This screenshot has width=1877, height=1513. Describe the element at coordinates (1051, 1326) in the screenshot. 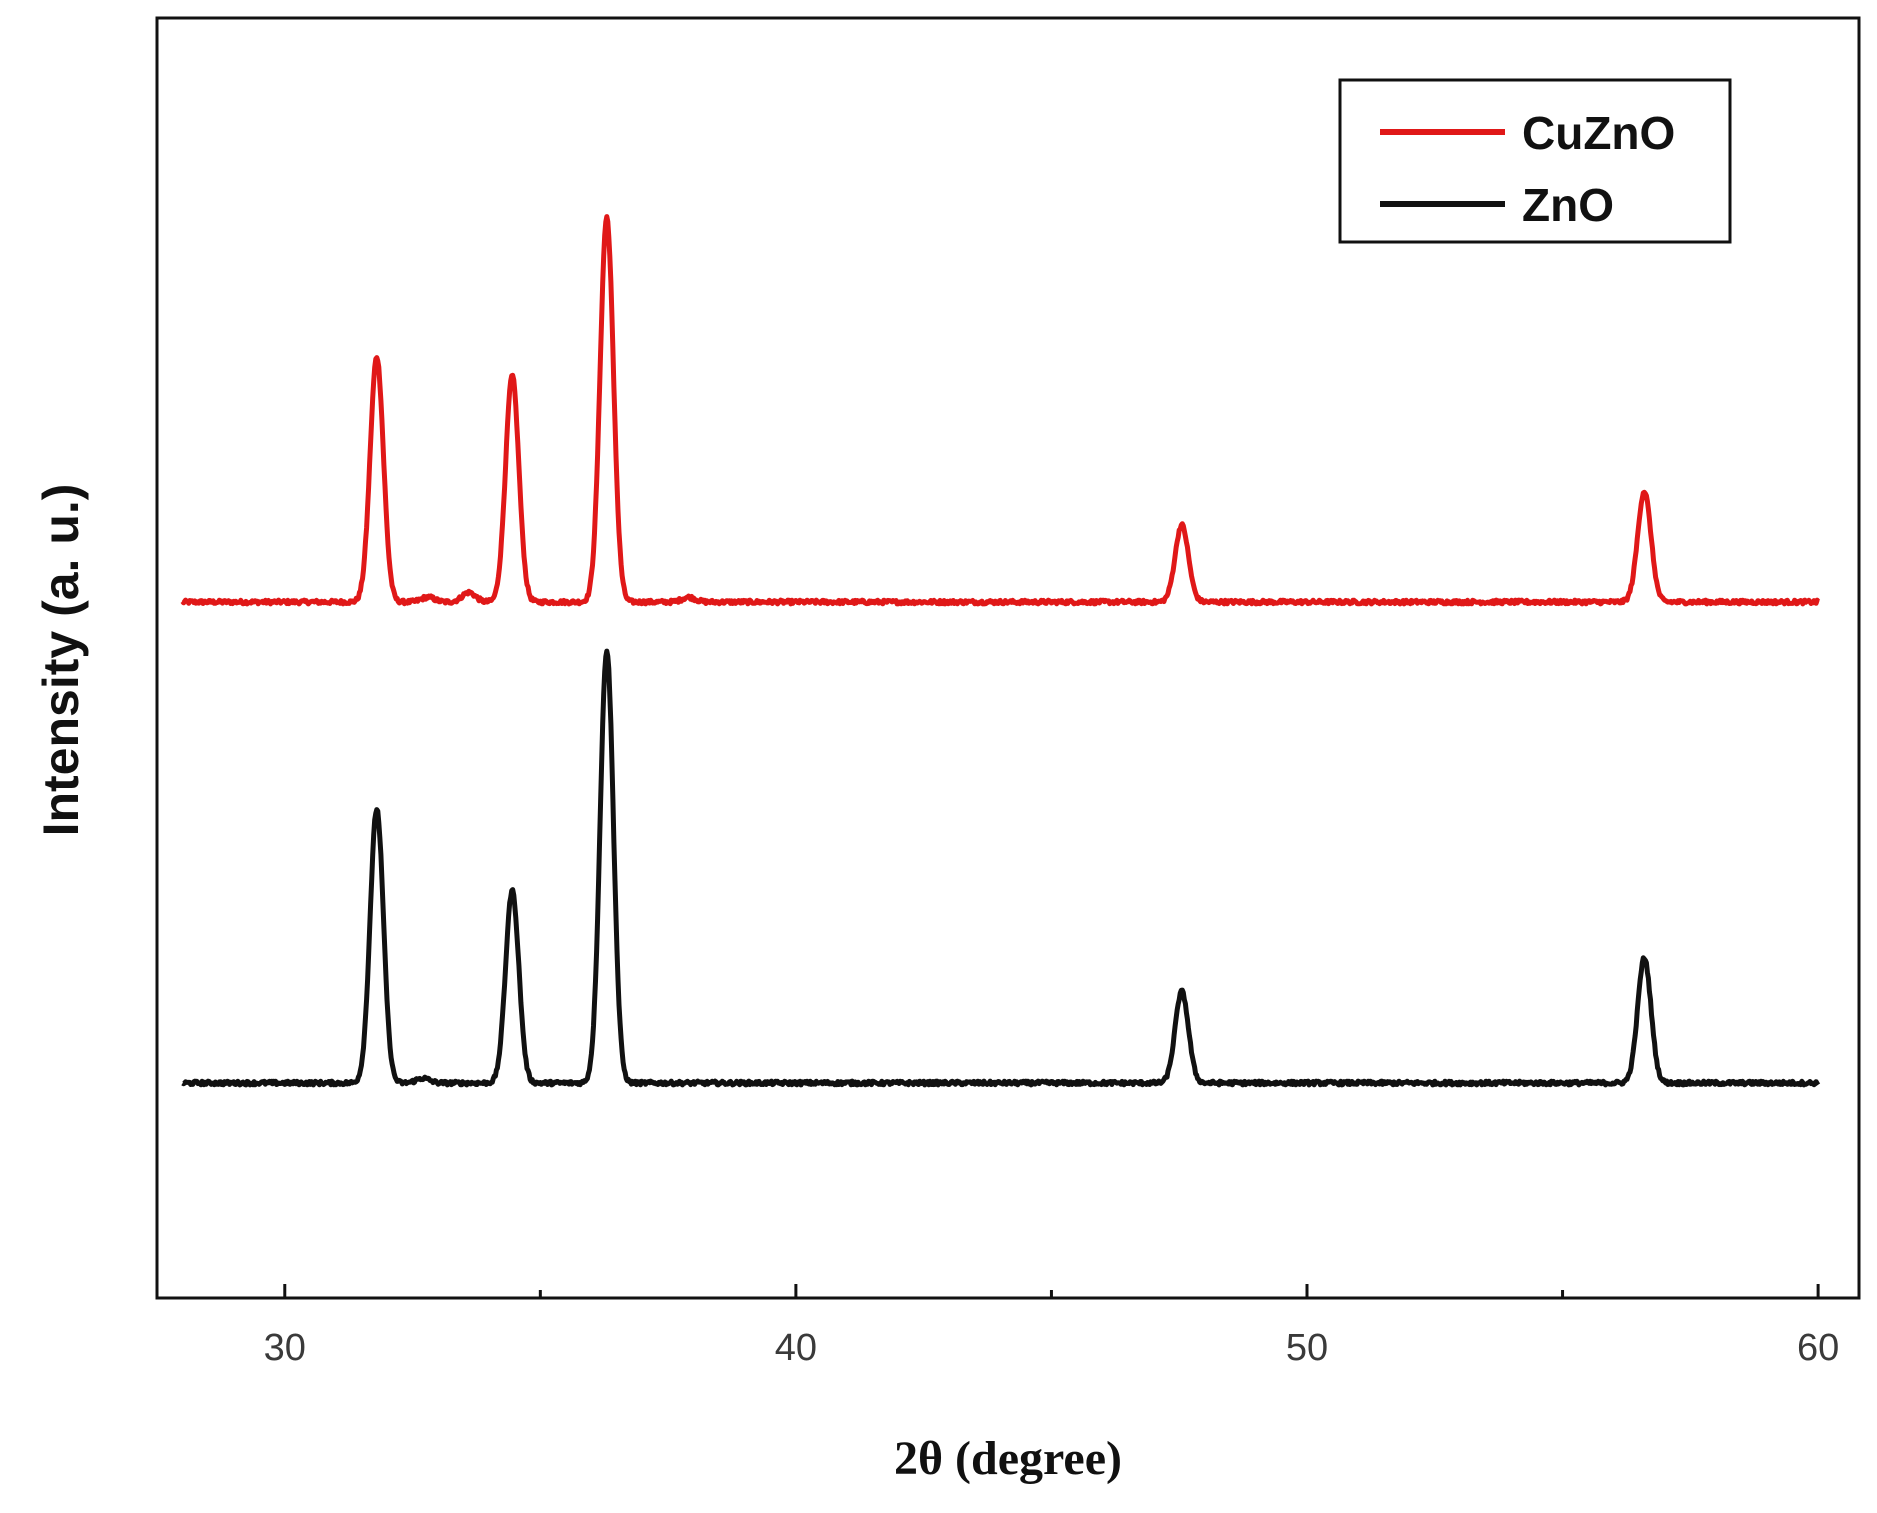

I see `x-axis-ticks: 30 40 50 60` at that location.